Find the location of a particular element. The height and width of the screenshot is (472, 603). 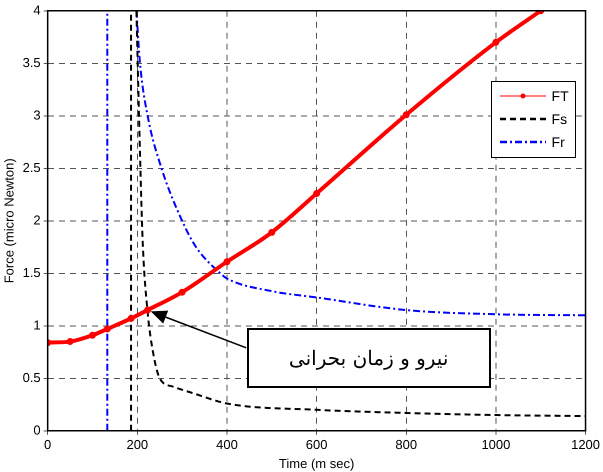

y-tick-label: 4 is located at coordinates (37, 10).